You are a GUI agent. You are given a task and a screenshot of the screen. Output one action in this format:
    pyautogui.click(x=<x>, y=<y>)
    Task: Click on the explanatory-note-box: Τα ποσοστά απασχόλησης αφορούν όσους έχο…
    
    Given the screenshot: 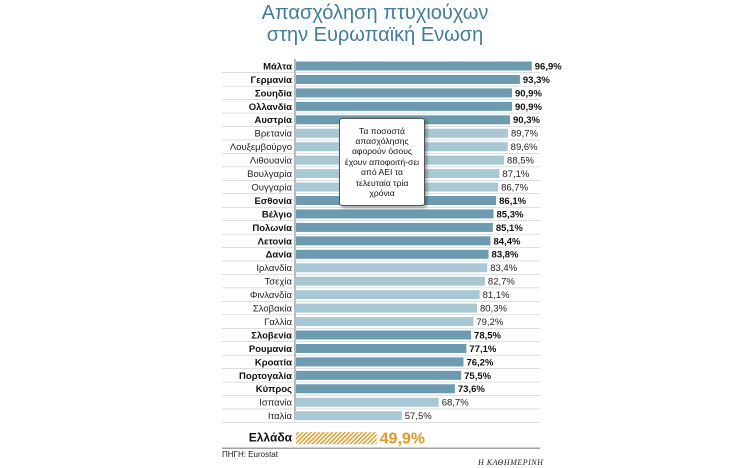 What is the action you would take?
    pyautogui.click(x=382, y=162)
    